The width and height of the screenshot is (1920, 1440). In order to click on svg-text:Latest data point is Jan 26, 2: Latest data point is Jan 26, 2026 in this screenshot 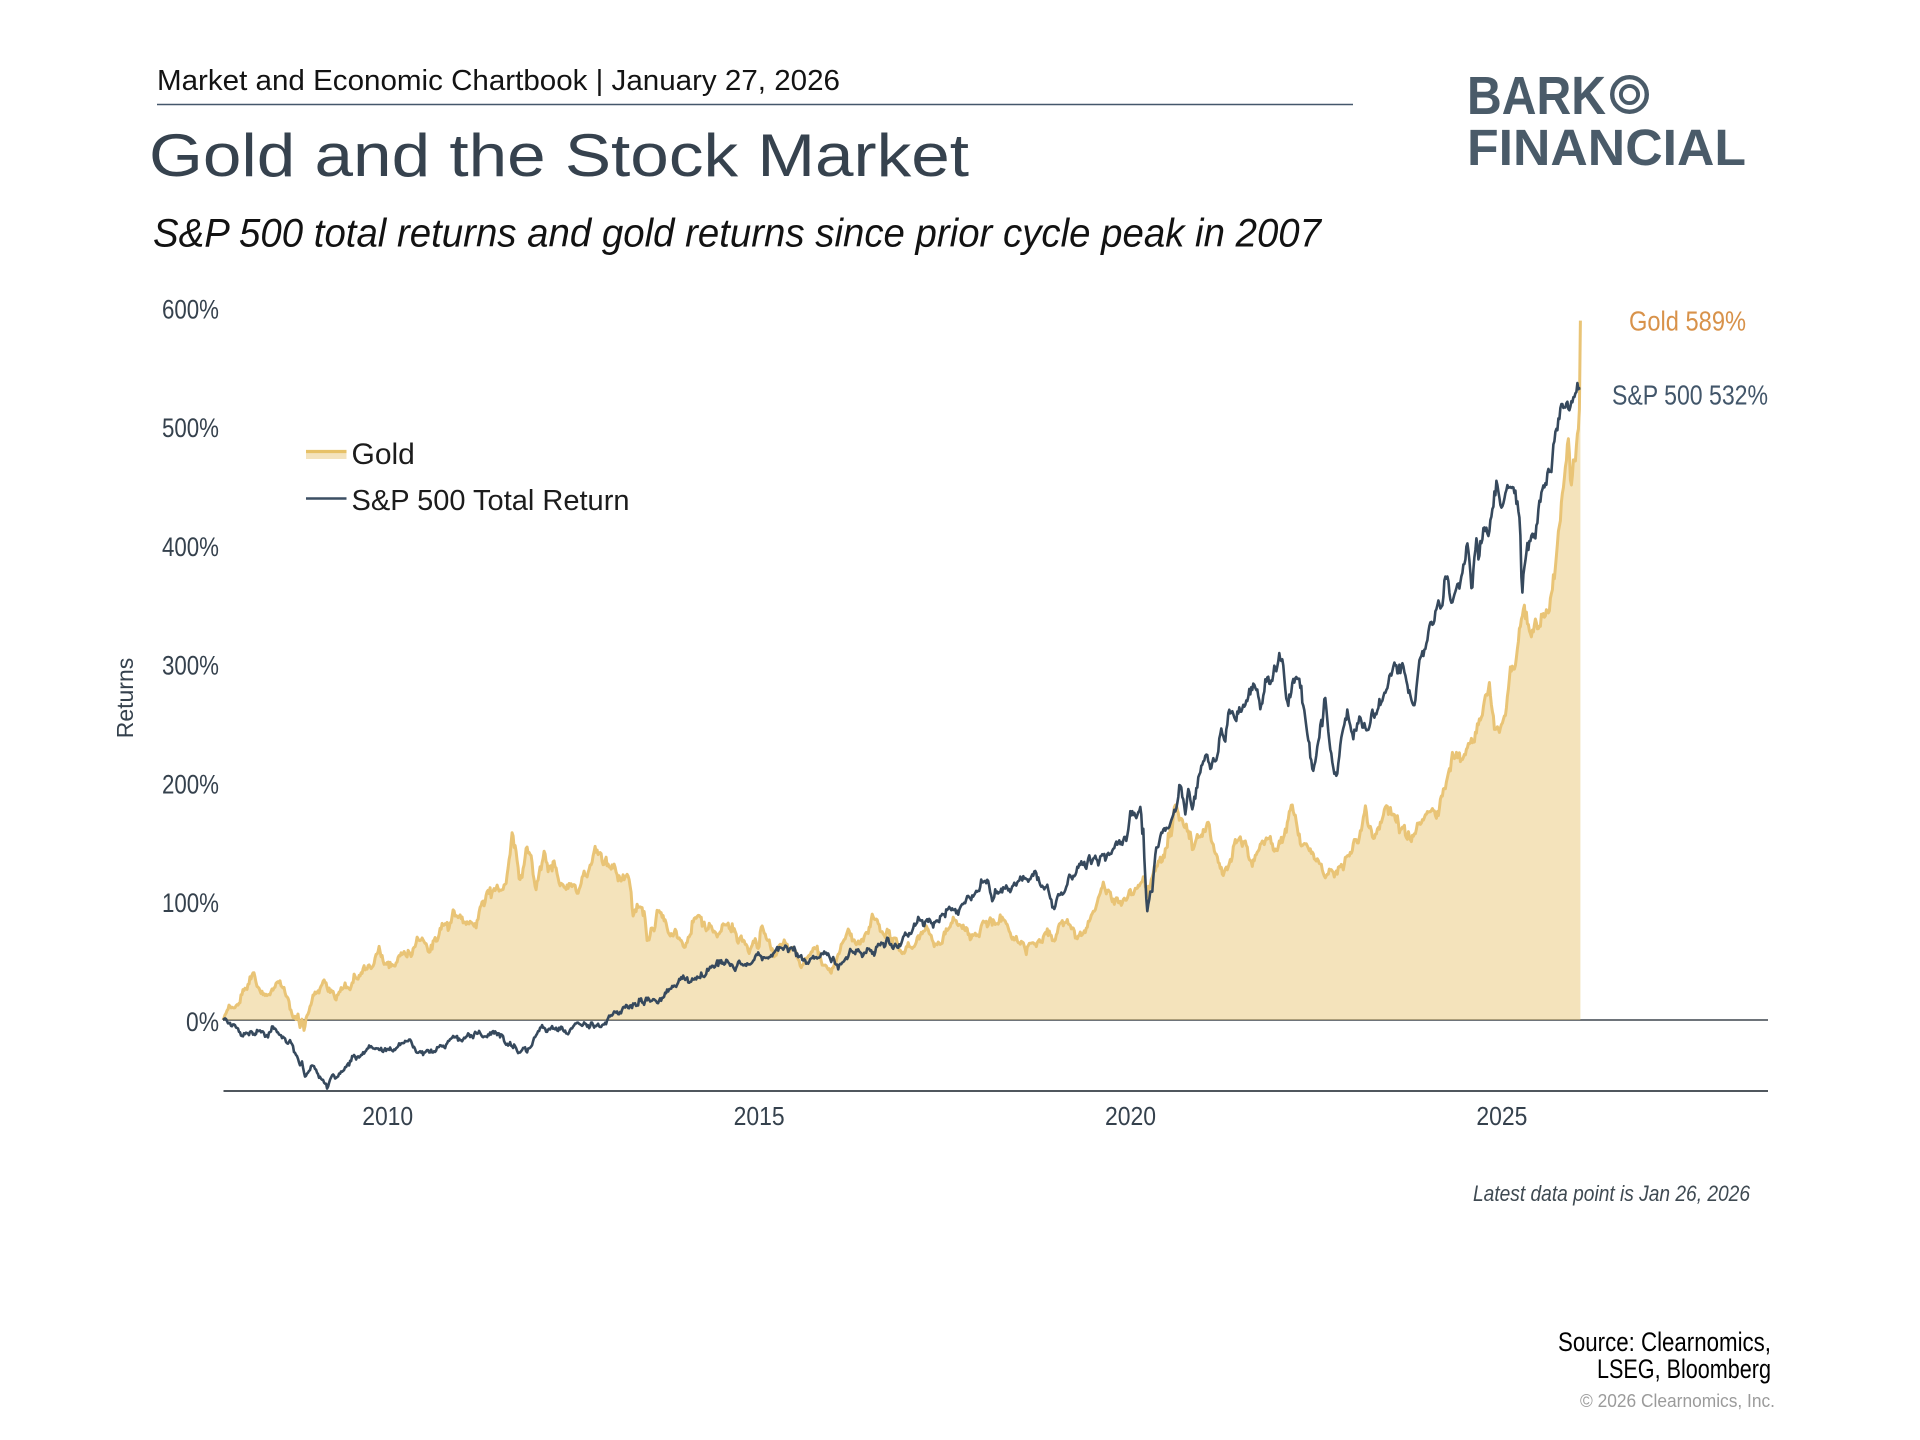, I will do `click(1612, 1193)`.